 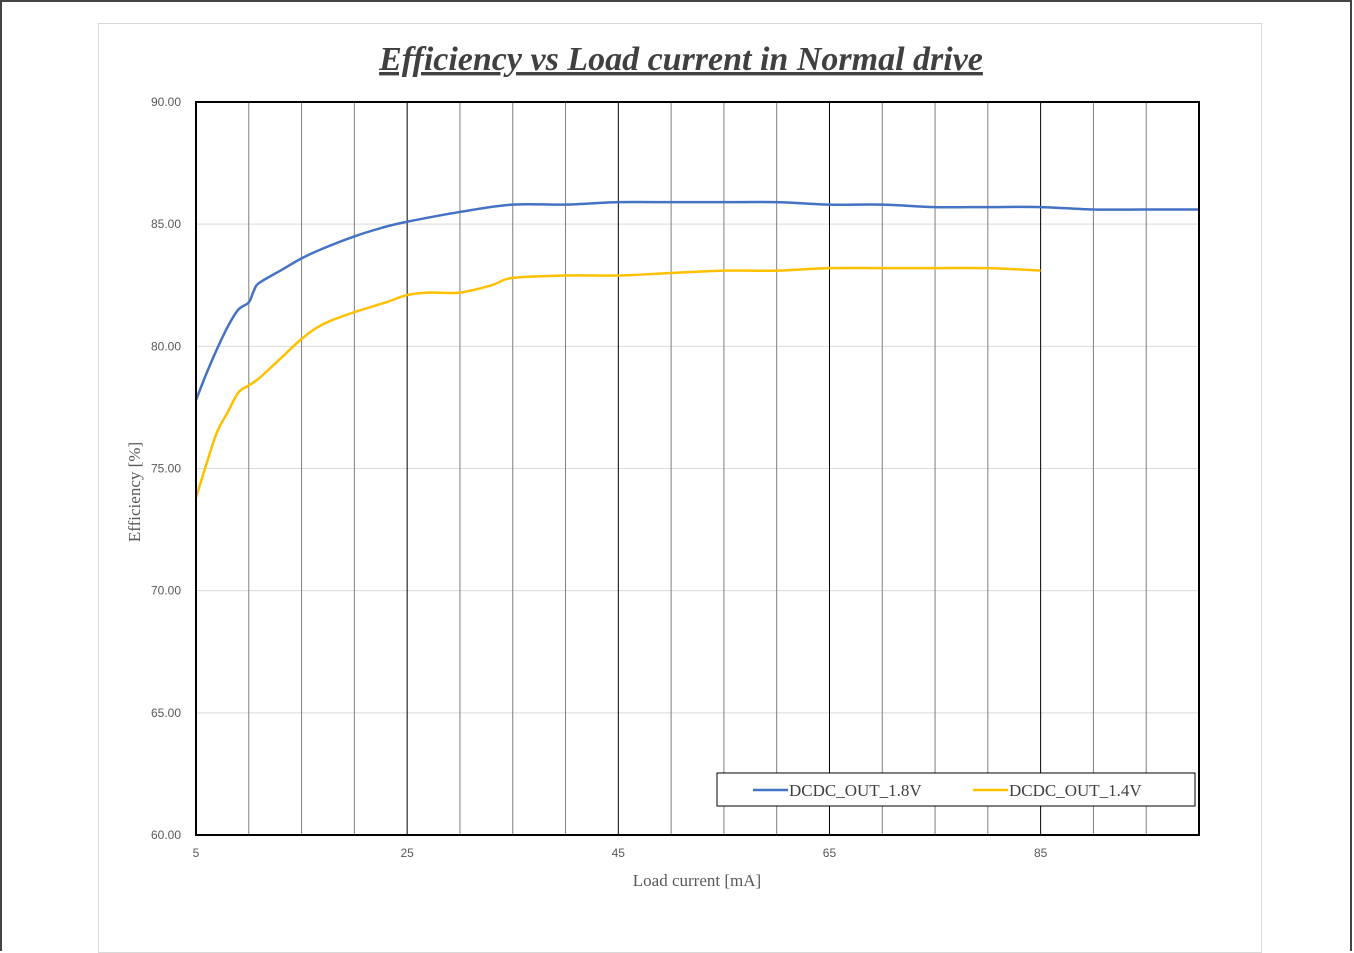 What do you see at coordinates (166, 469) in the screenshot?
I see `y-tick-label: 75.00` at bounding box center [166, 469].